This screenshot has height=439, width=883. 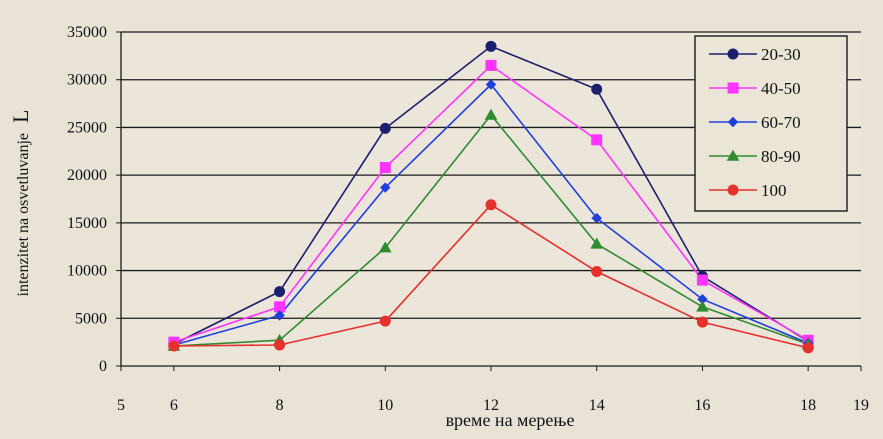 I want to click on legend: 20-30 40-50 60-70 80-90 100, so click(x=771, y=123).